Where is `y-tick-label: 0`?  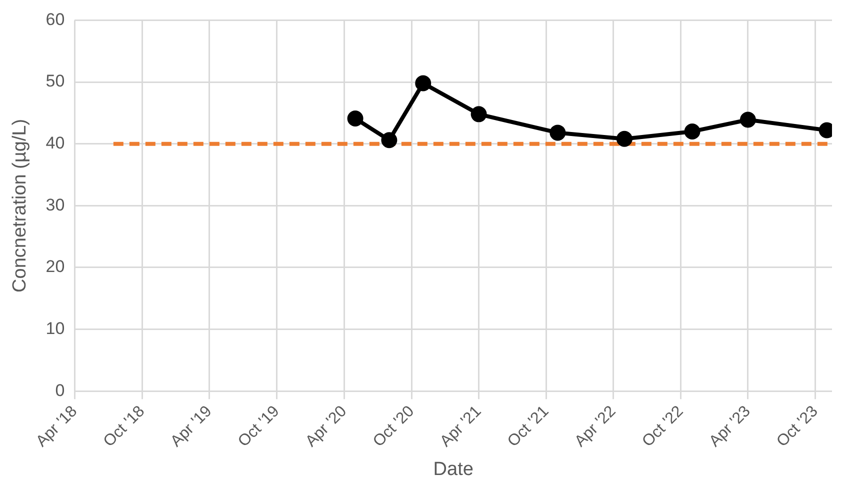 y-tick-label: 0 is located at coordinates (60, 390).